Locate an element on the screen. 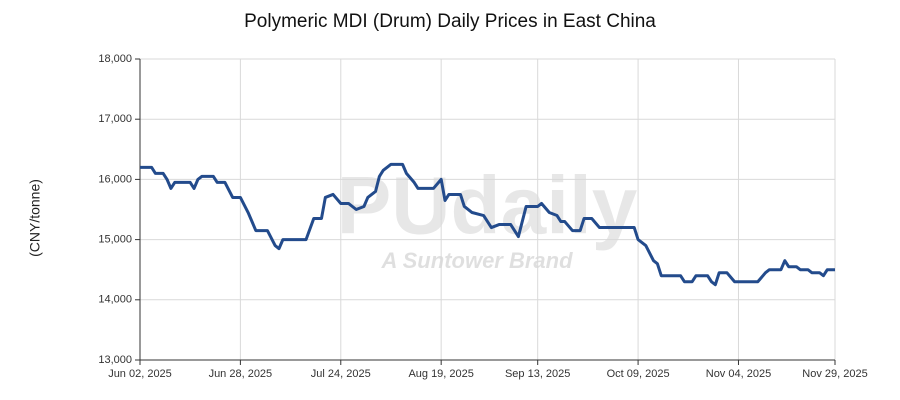  x-tick-label: Jun 28, 2025 is located at coordinates (241, 374).